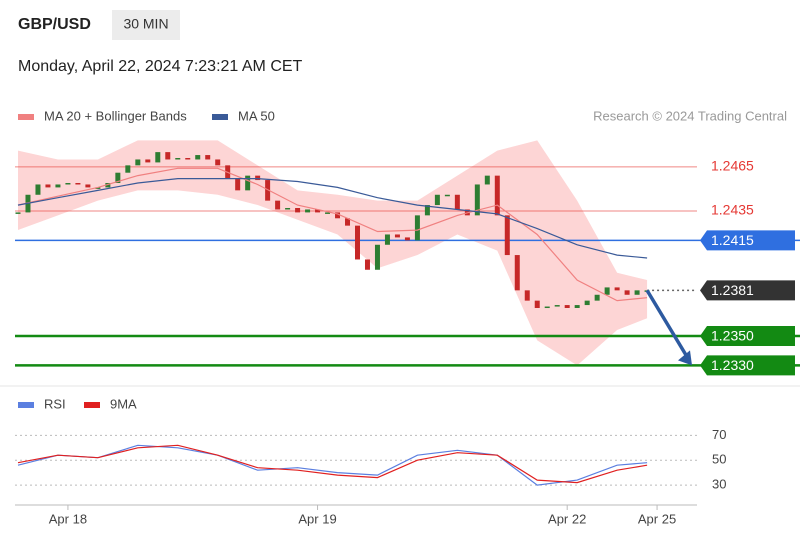  Describe the element at coordinates (719, 459) in the screenshot. I see `y-tick-label: 50` at that location.